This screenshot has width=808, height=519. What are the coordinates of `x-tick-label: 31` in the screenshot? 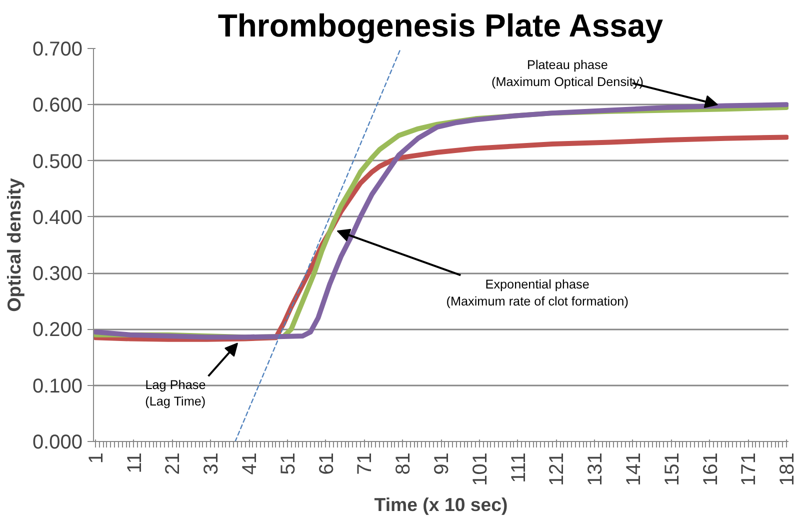 It's located at (211, 463).